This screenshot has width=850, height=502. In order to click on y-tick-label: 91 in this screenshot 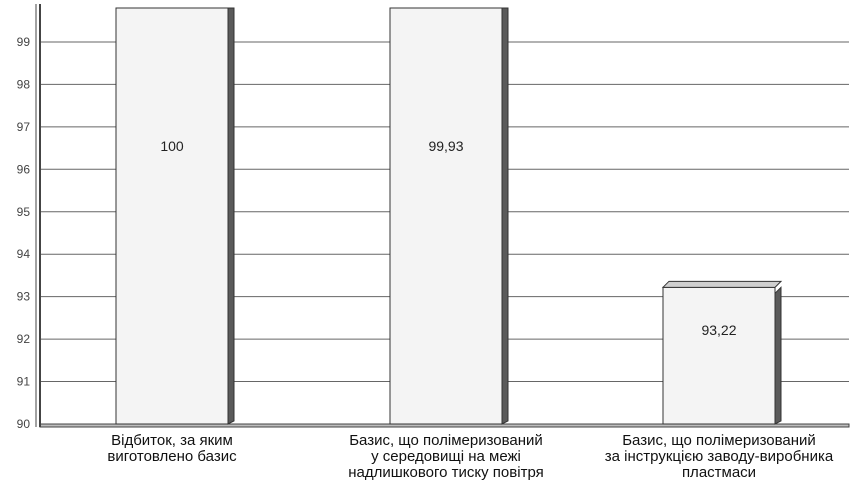, I will do `click(24, 382)`.